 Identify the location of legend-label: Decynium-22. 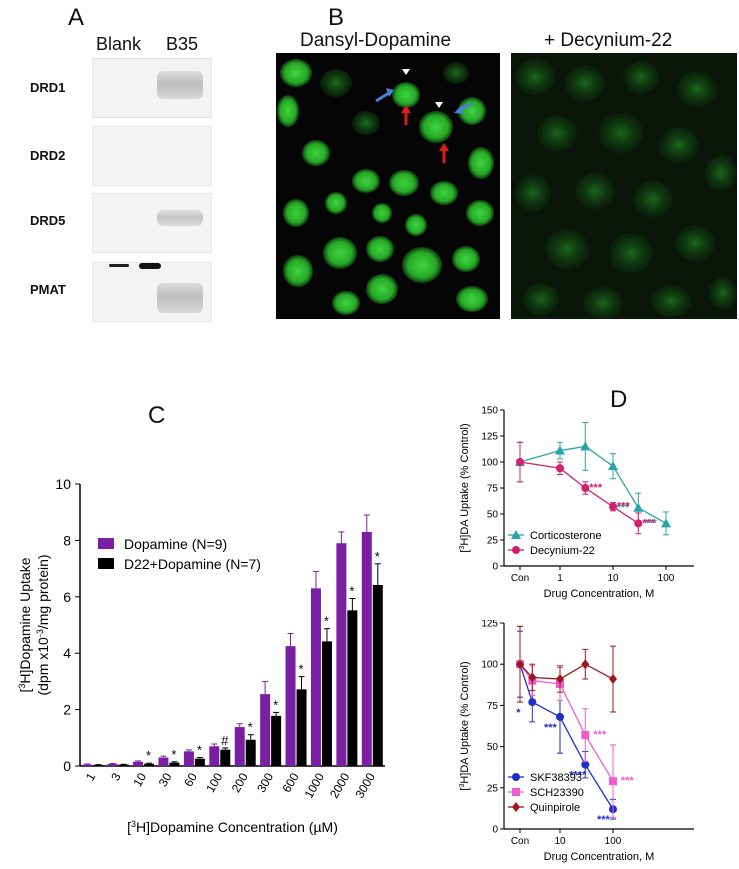
(562, 551).